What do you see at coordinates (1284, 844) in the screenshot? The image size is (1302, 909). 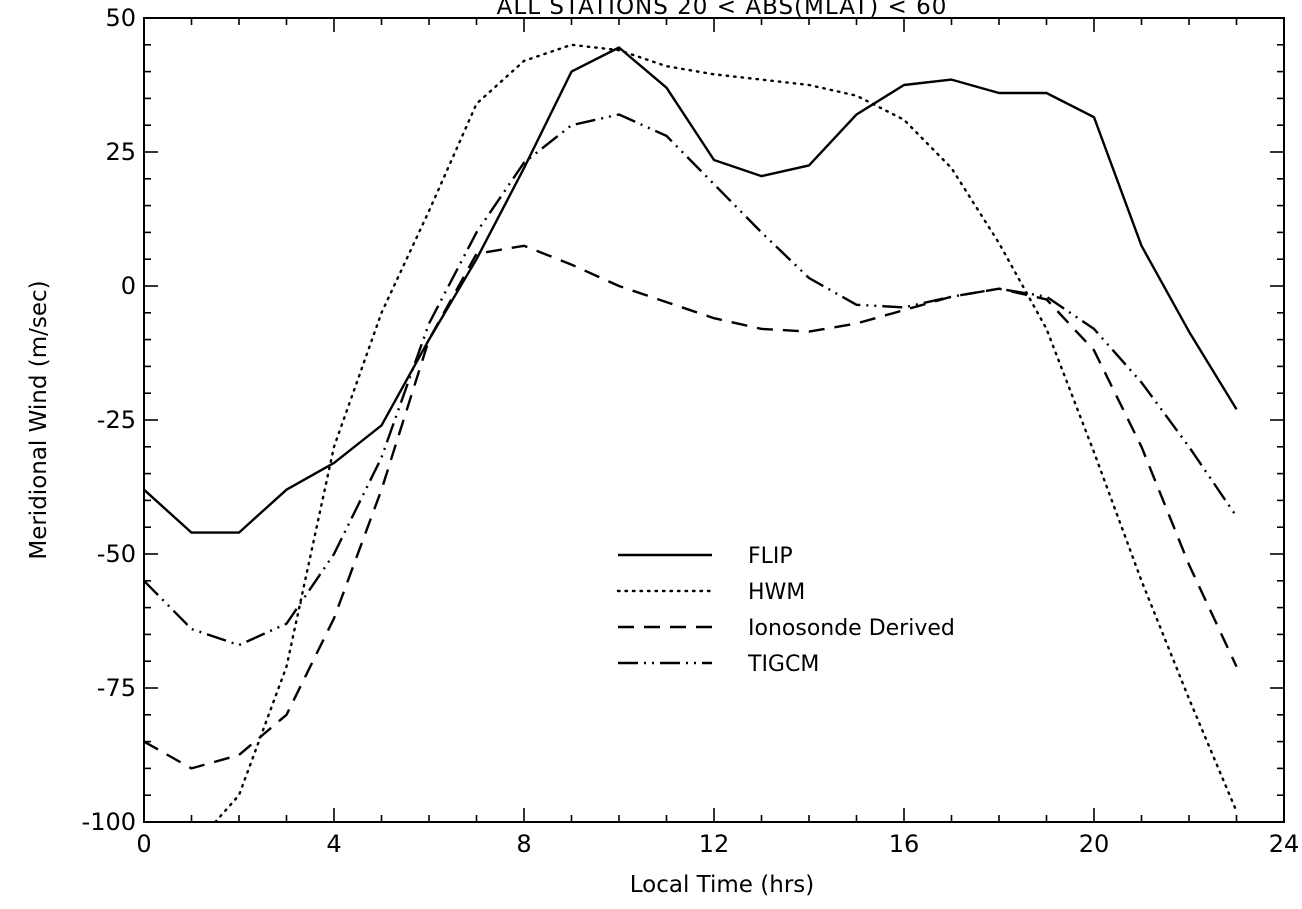 I see `x-tick-label: 24` at bounding box center [1284, 844].